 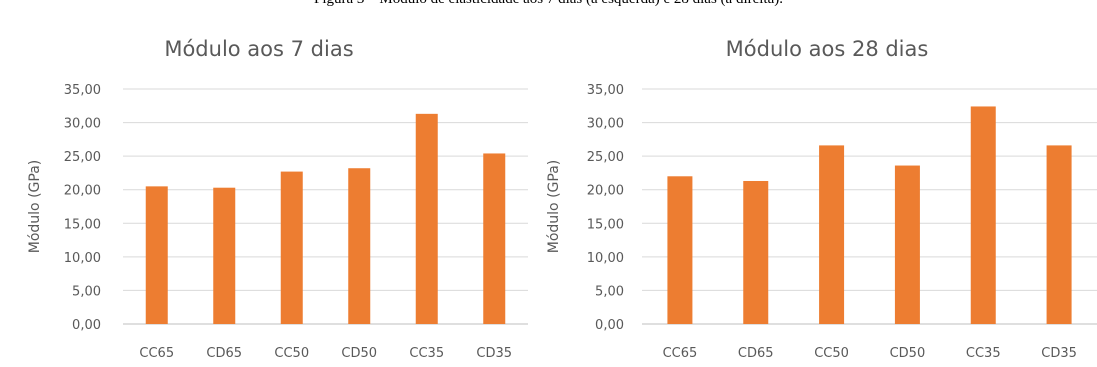 I want to click on chart-title: Módulo aos 7 dias, so click(x=258, y=49).